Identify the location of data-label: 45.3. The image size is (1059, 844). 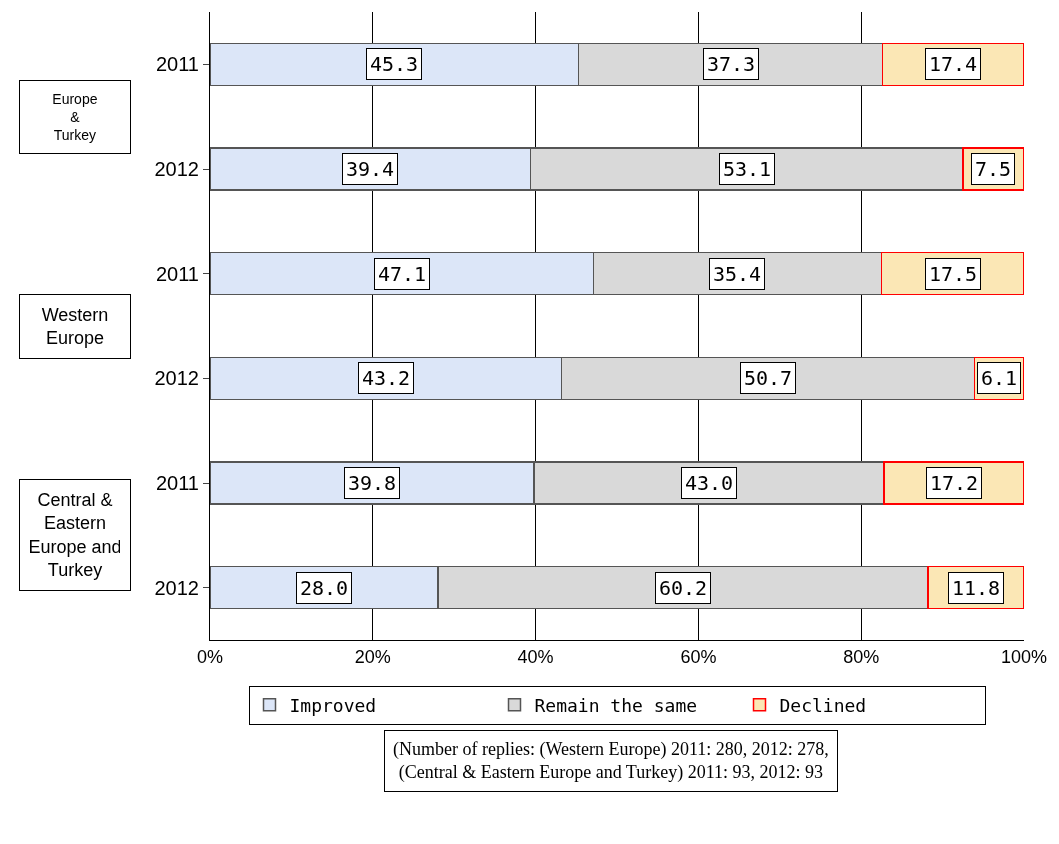
(394, 64).